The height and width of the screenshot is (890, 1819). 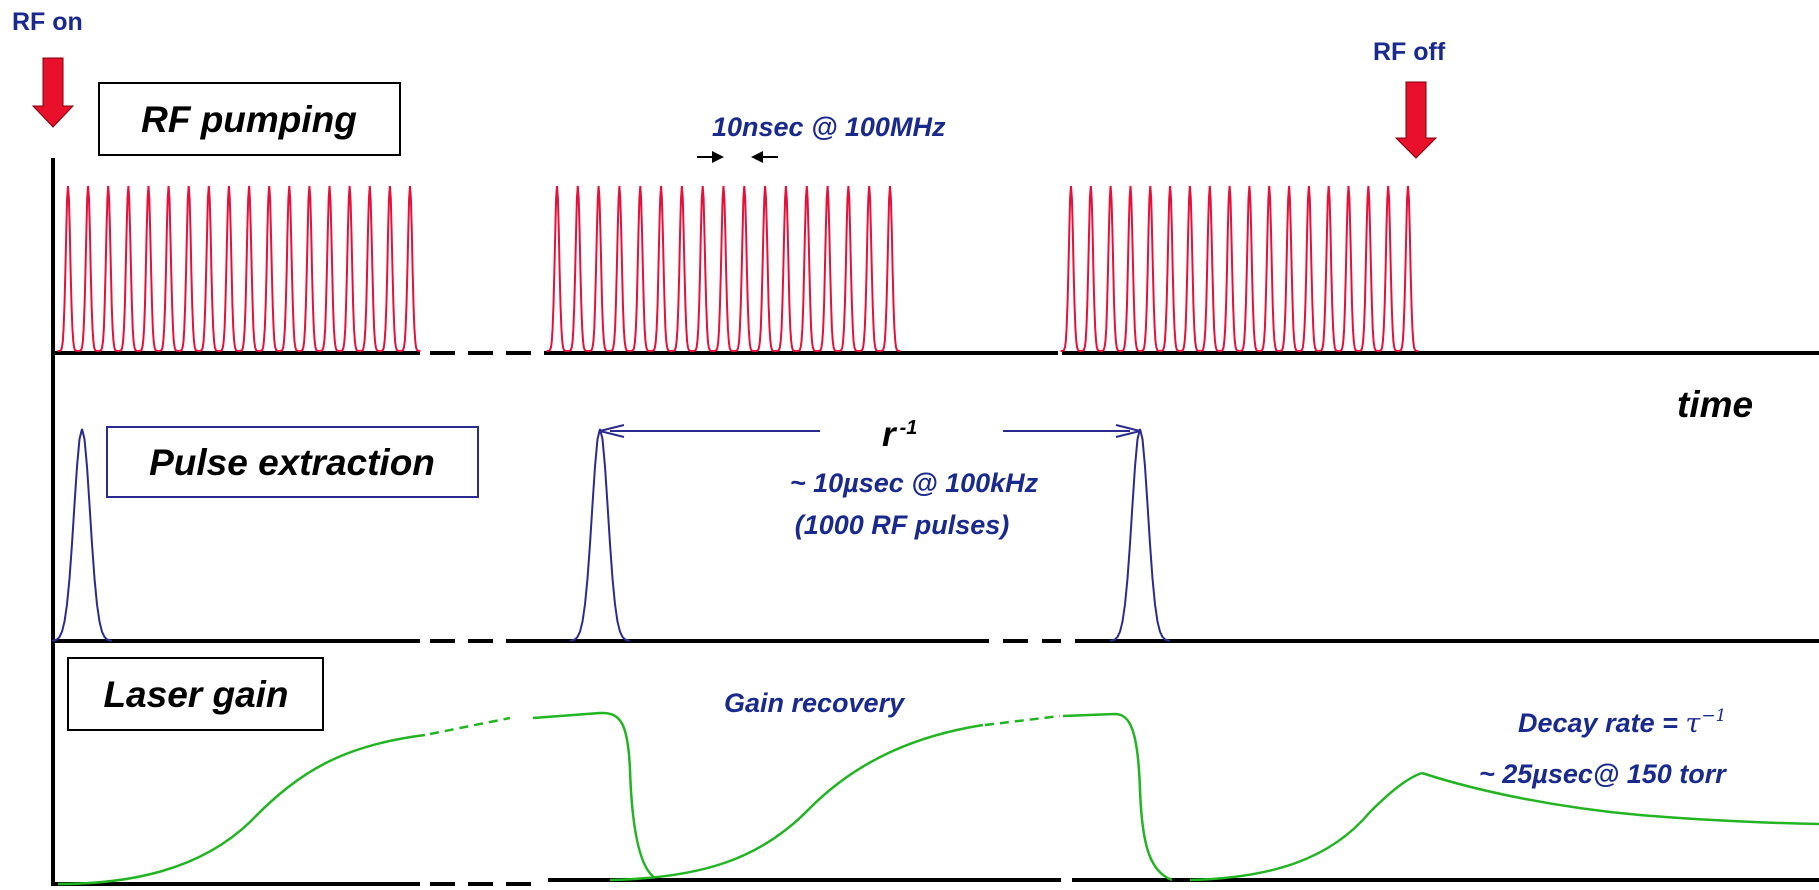 I want to click on decay-rate-symbol: τ, so click(x=1693, y=723).